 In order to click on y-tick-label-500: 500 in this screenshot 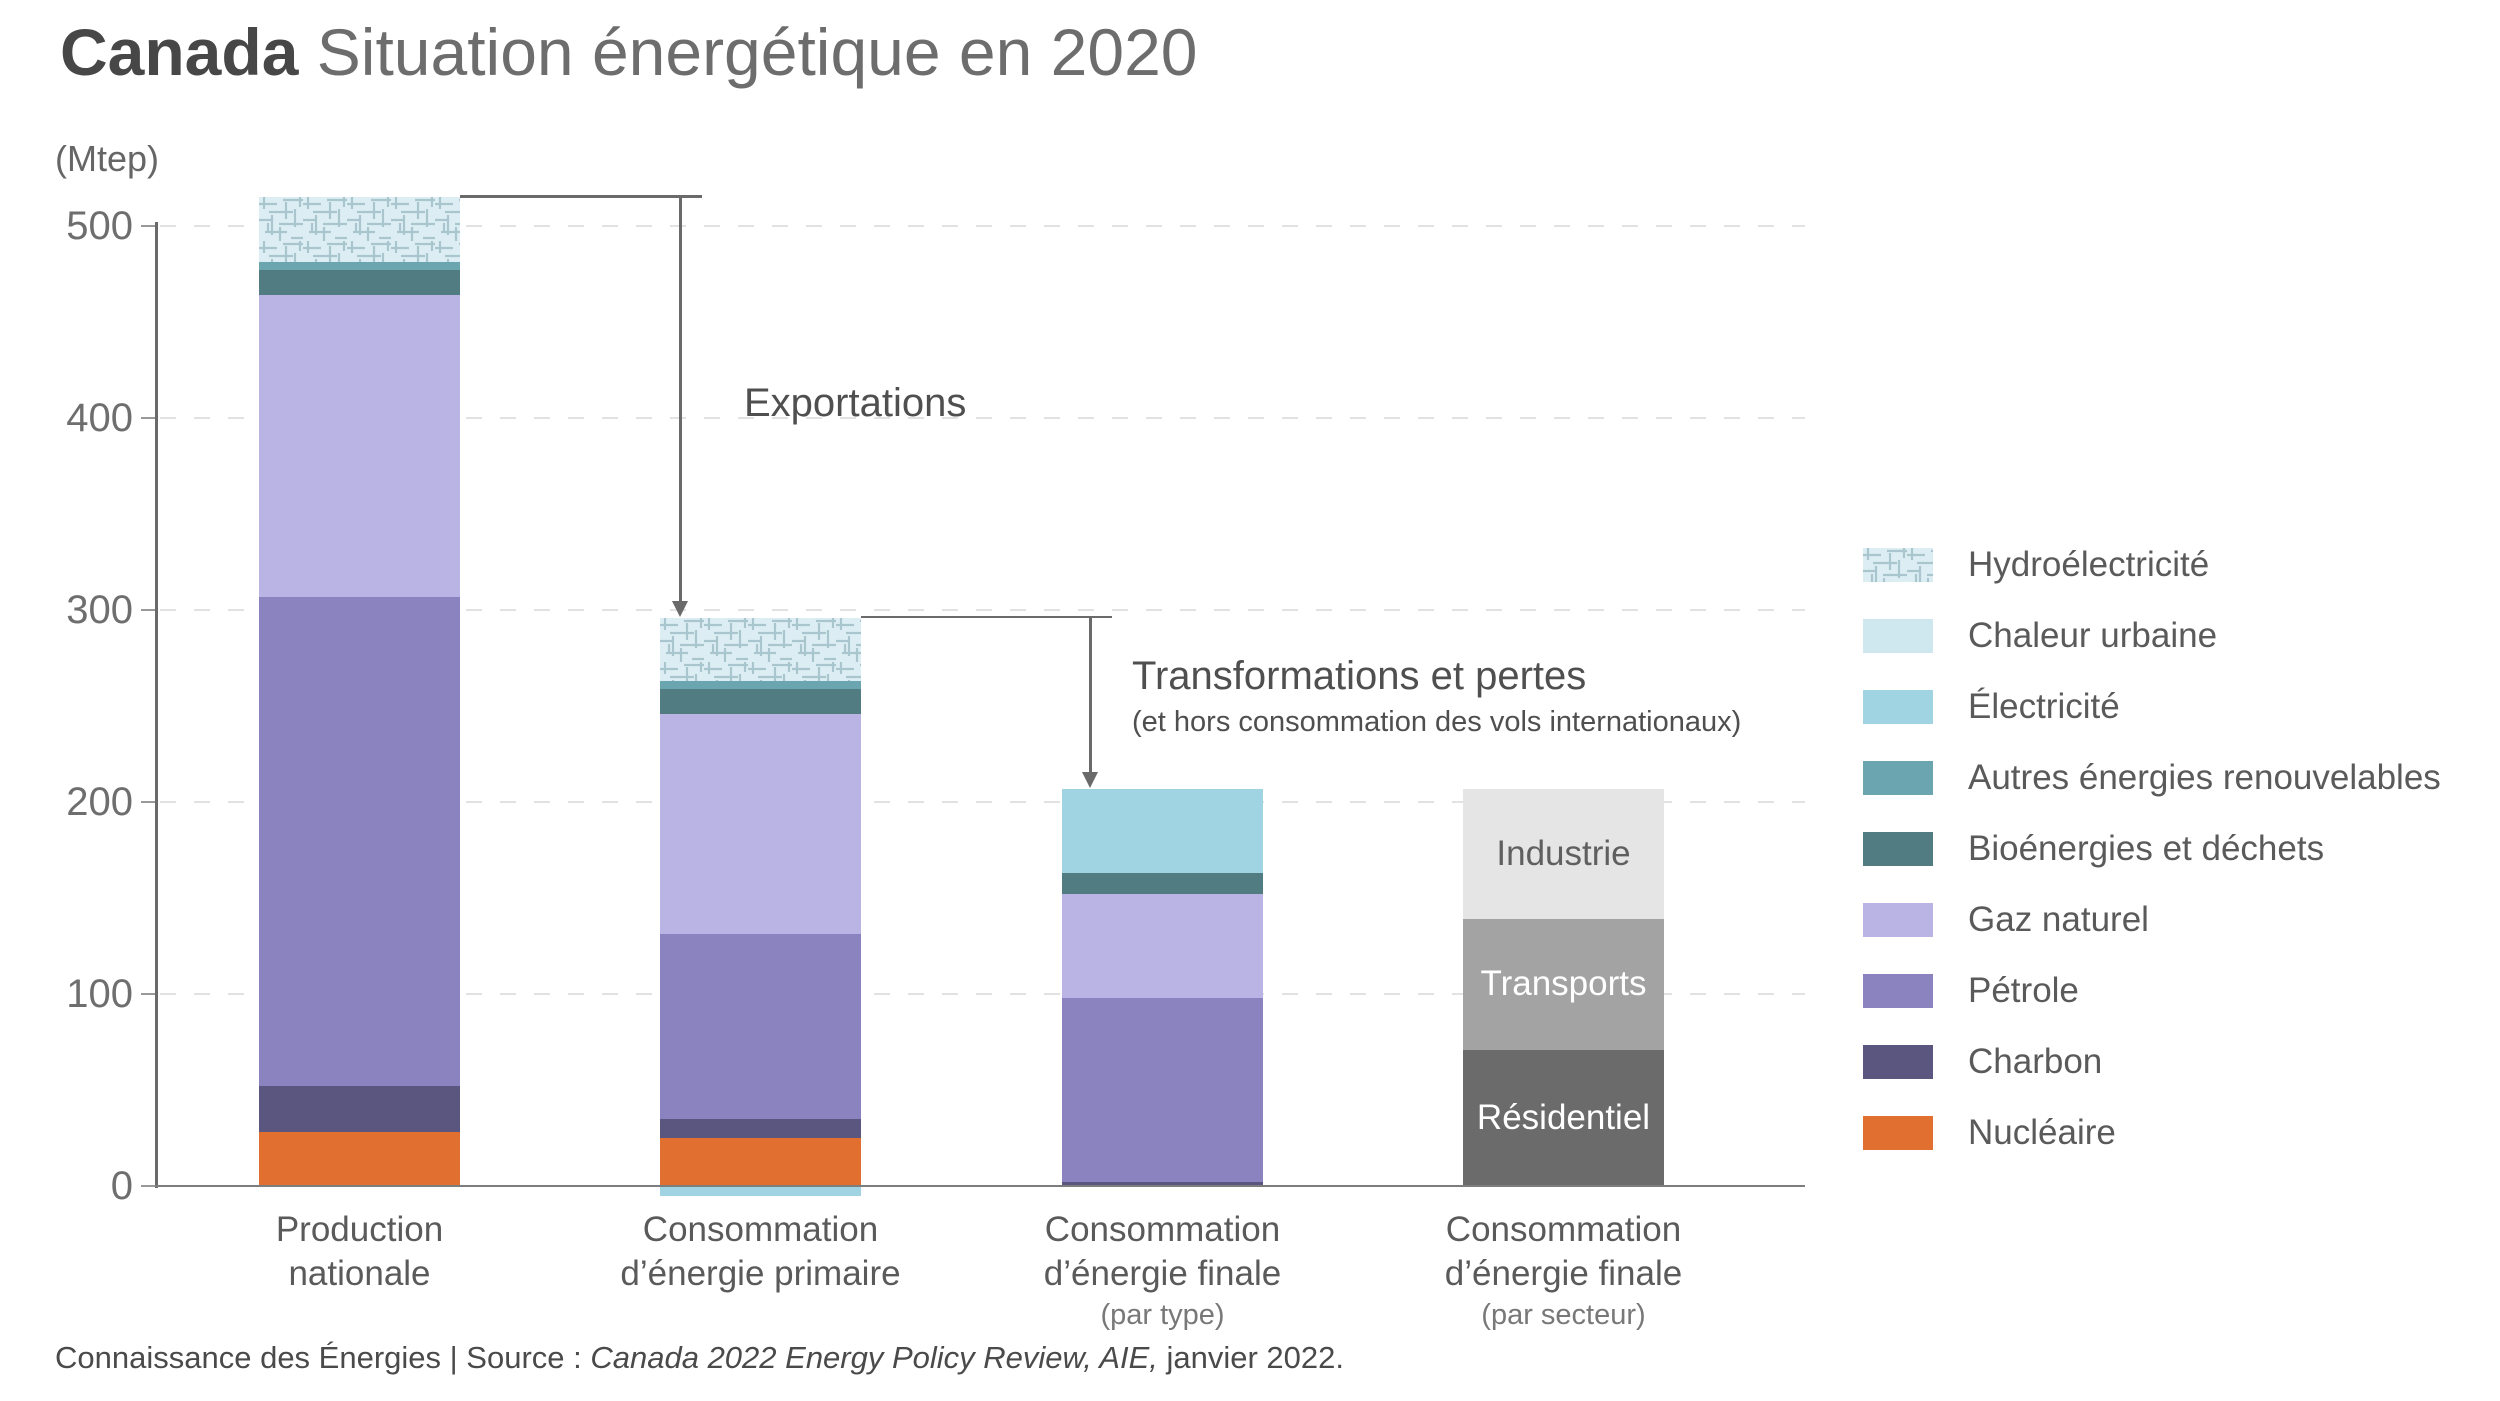, I will do `click(99, 226)`.